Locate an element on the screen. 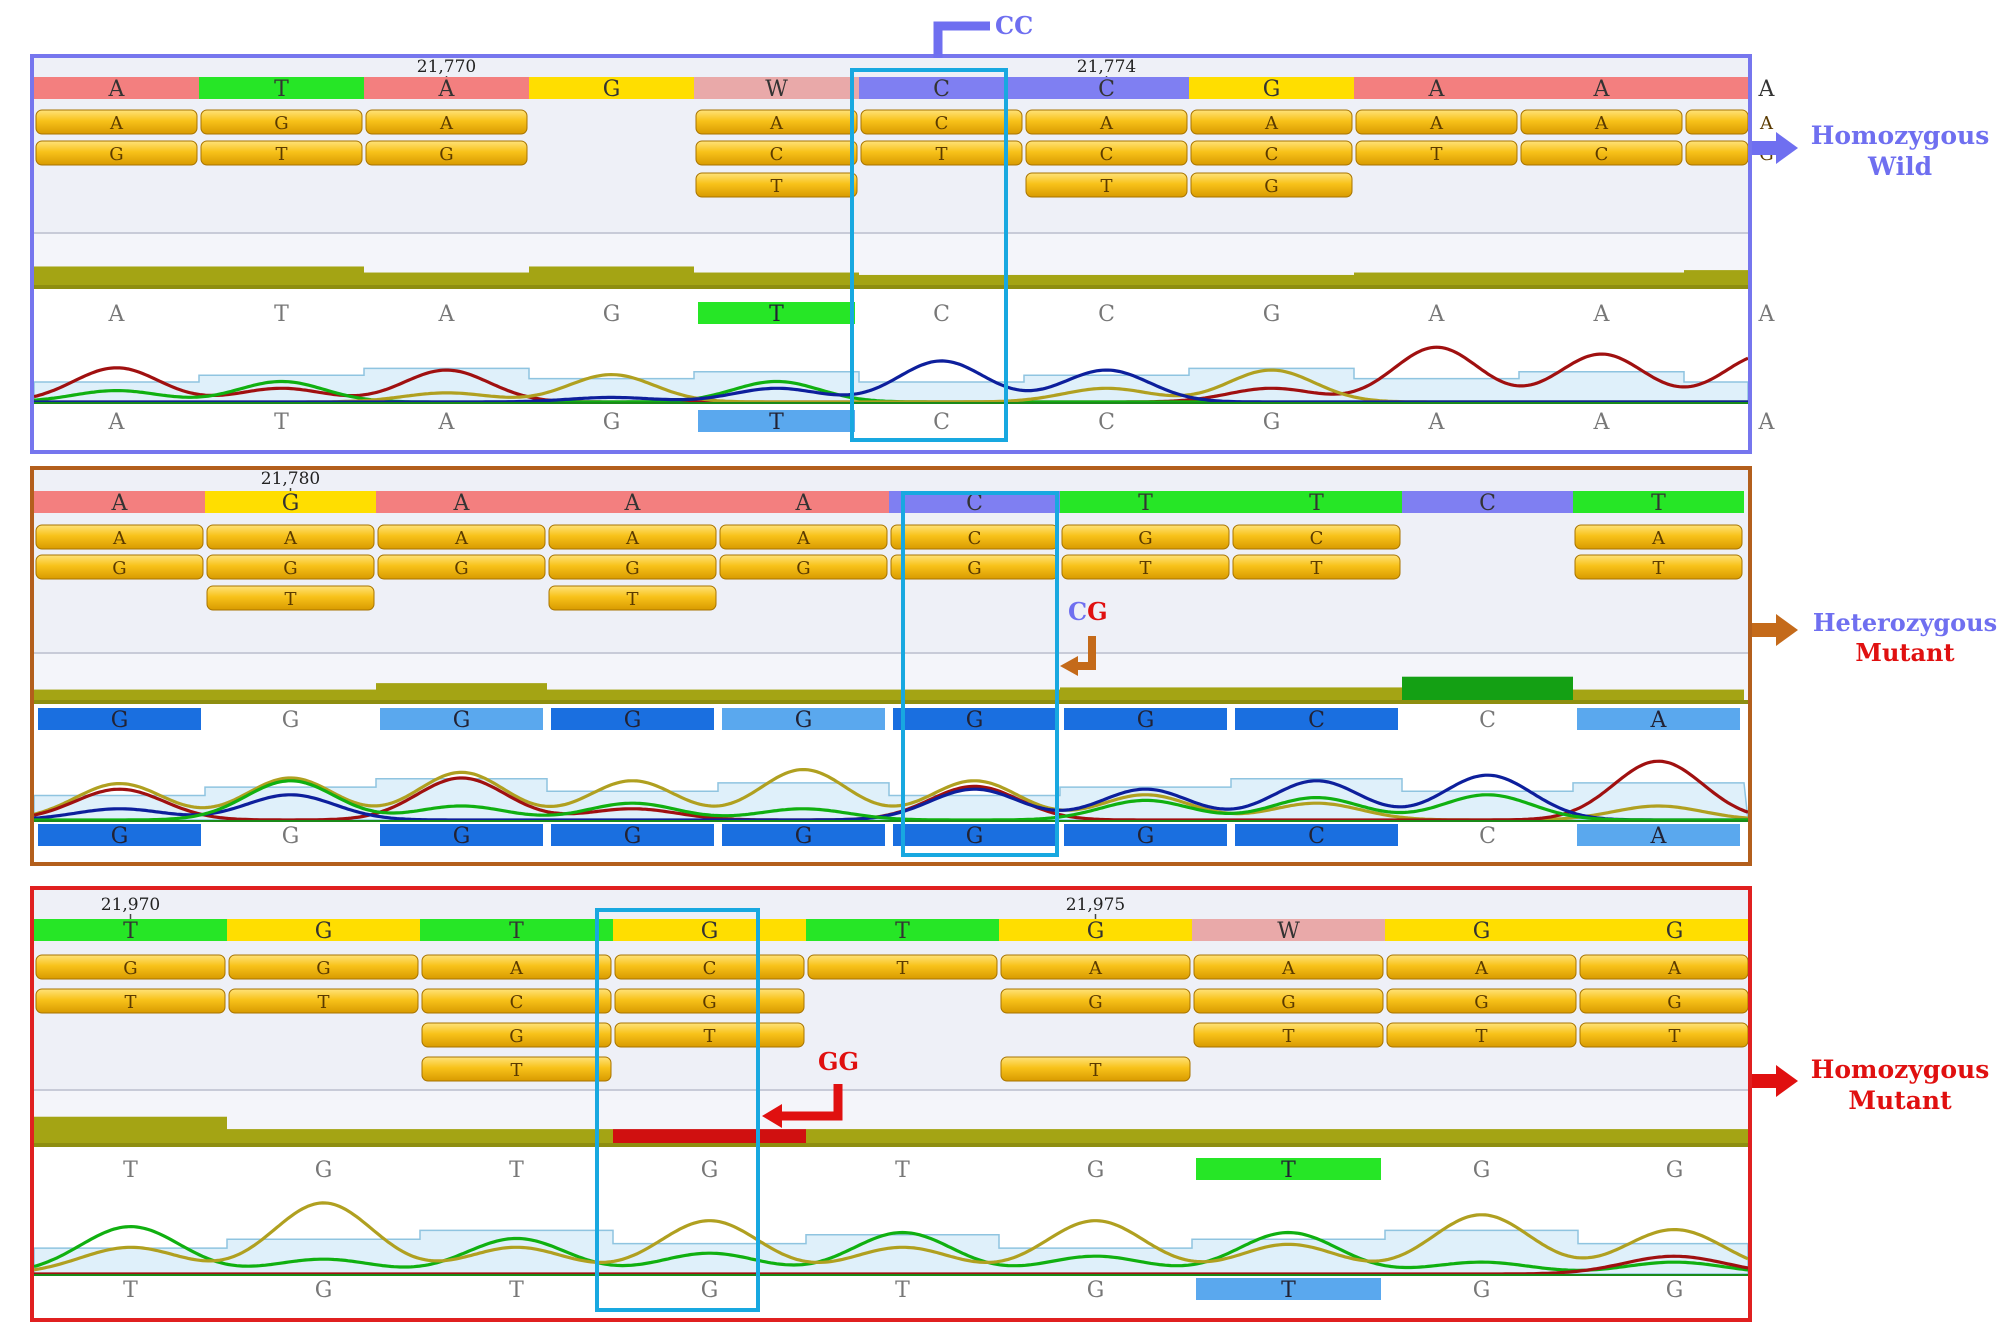 The width and height of the screenshot is (2008, 1342). het-position-label: 21,780 is located at coordinates (290, 479).